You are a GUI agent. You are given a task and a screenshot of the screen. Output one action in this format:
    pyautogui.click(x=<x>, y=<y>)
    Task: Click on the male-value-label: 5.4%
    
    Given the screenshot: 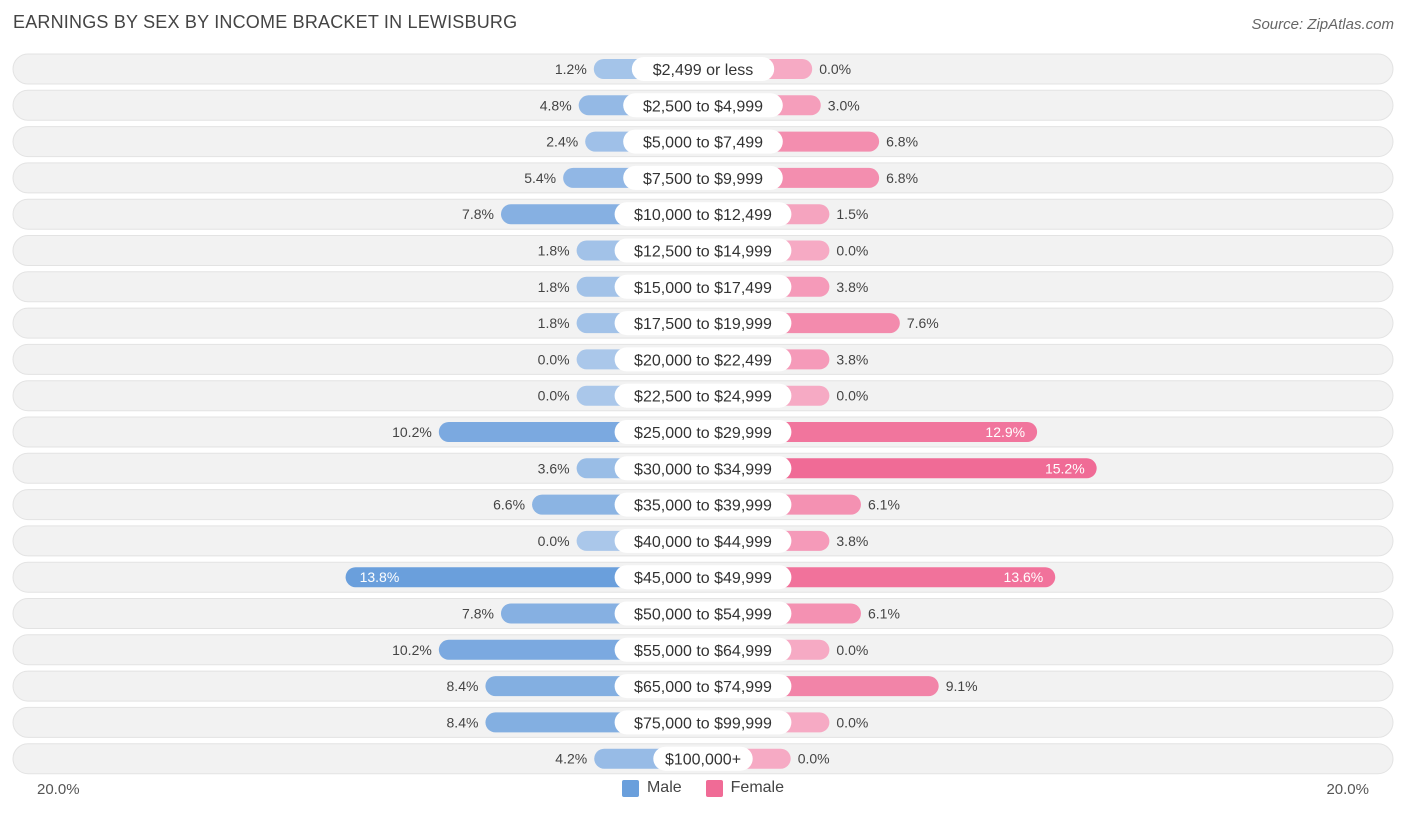 What is the action you would take?
    pyautogui.click(x=540, y=178)
    